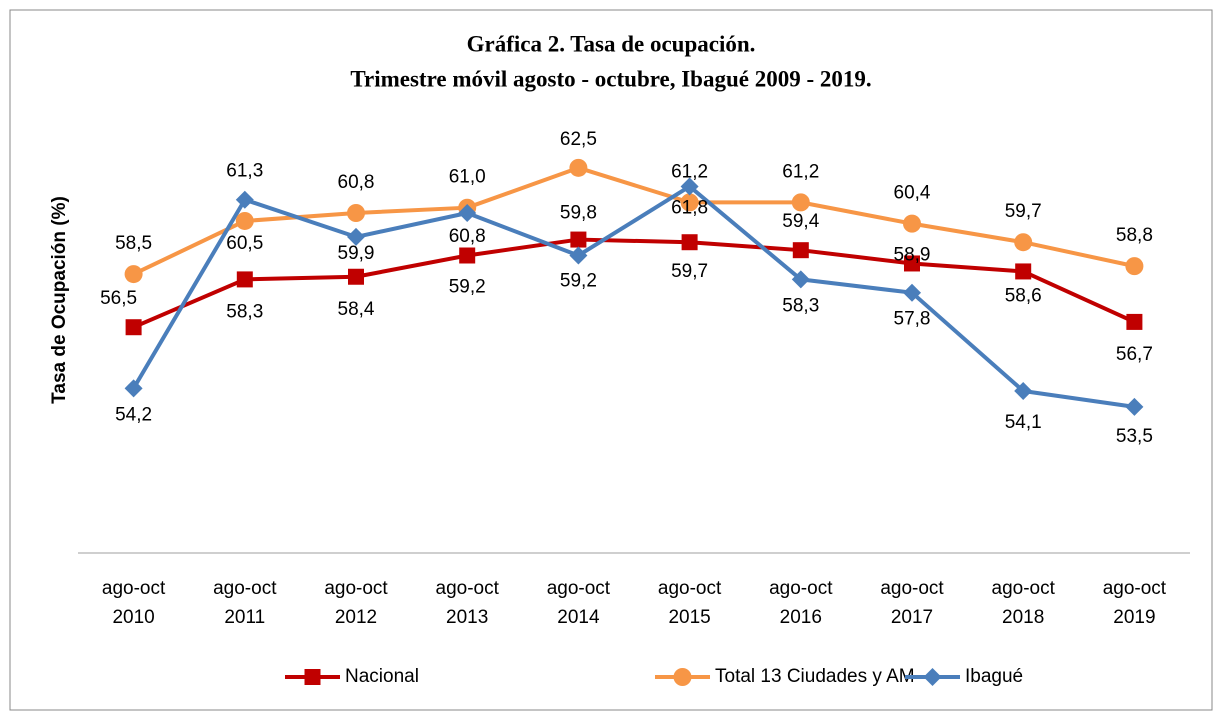 The width and height of the screenshot is (1222, 711). Describe the element at coordinates (611, 43) in the screenshot. I see `chart-title: Gráfica 2. Tasa de ocupación.` at that location.